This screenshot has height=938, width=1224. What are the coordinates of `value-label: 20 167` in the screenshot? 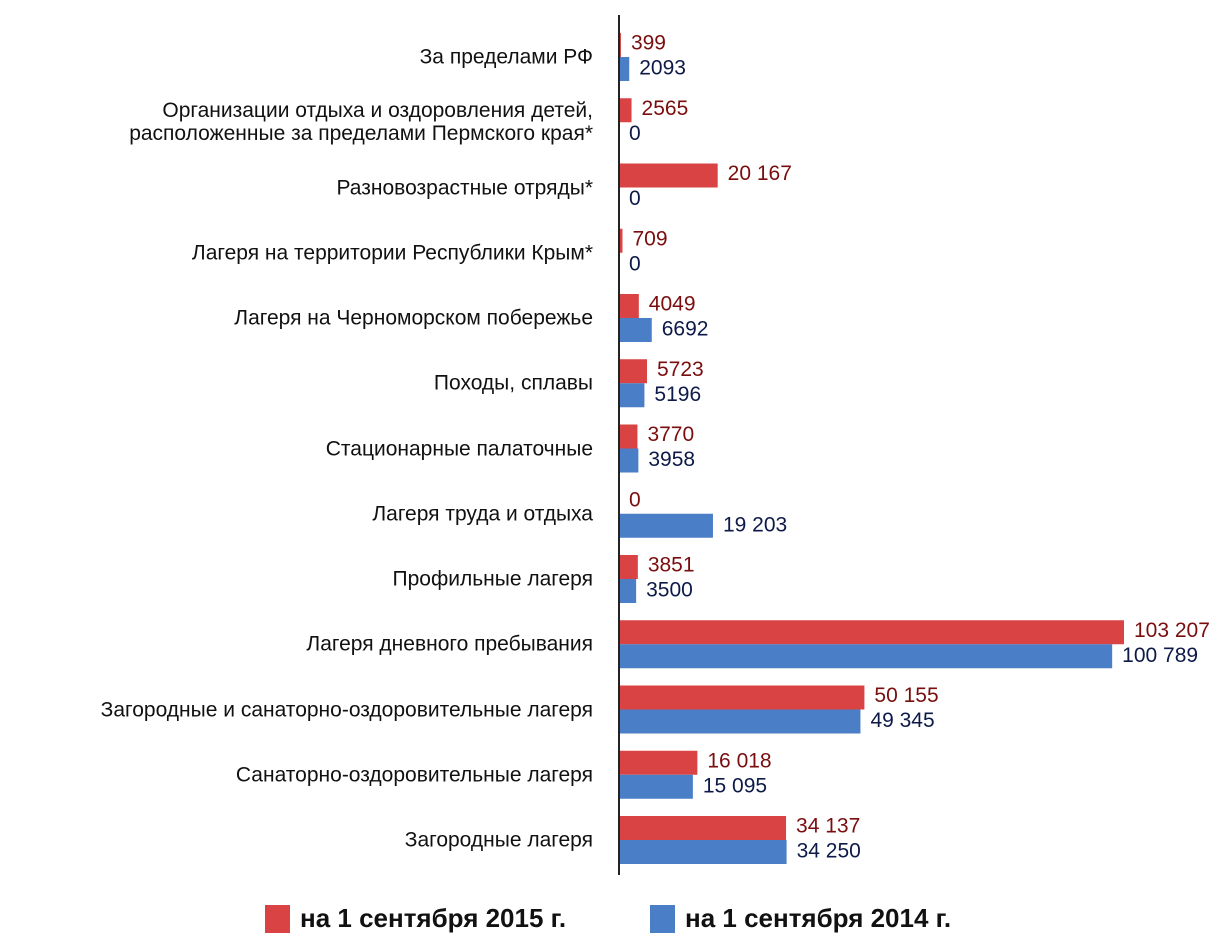 It's located at (760, 173).